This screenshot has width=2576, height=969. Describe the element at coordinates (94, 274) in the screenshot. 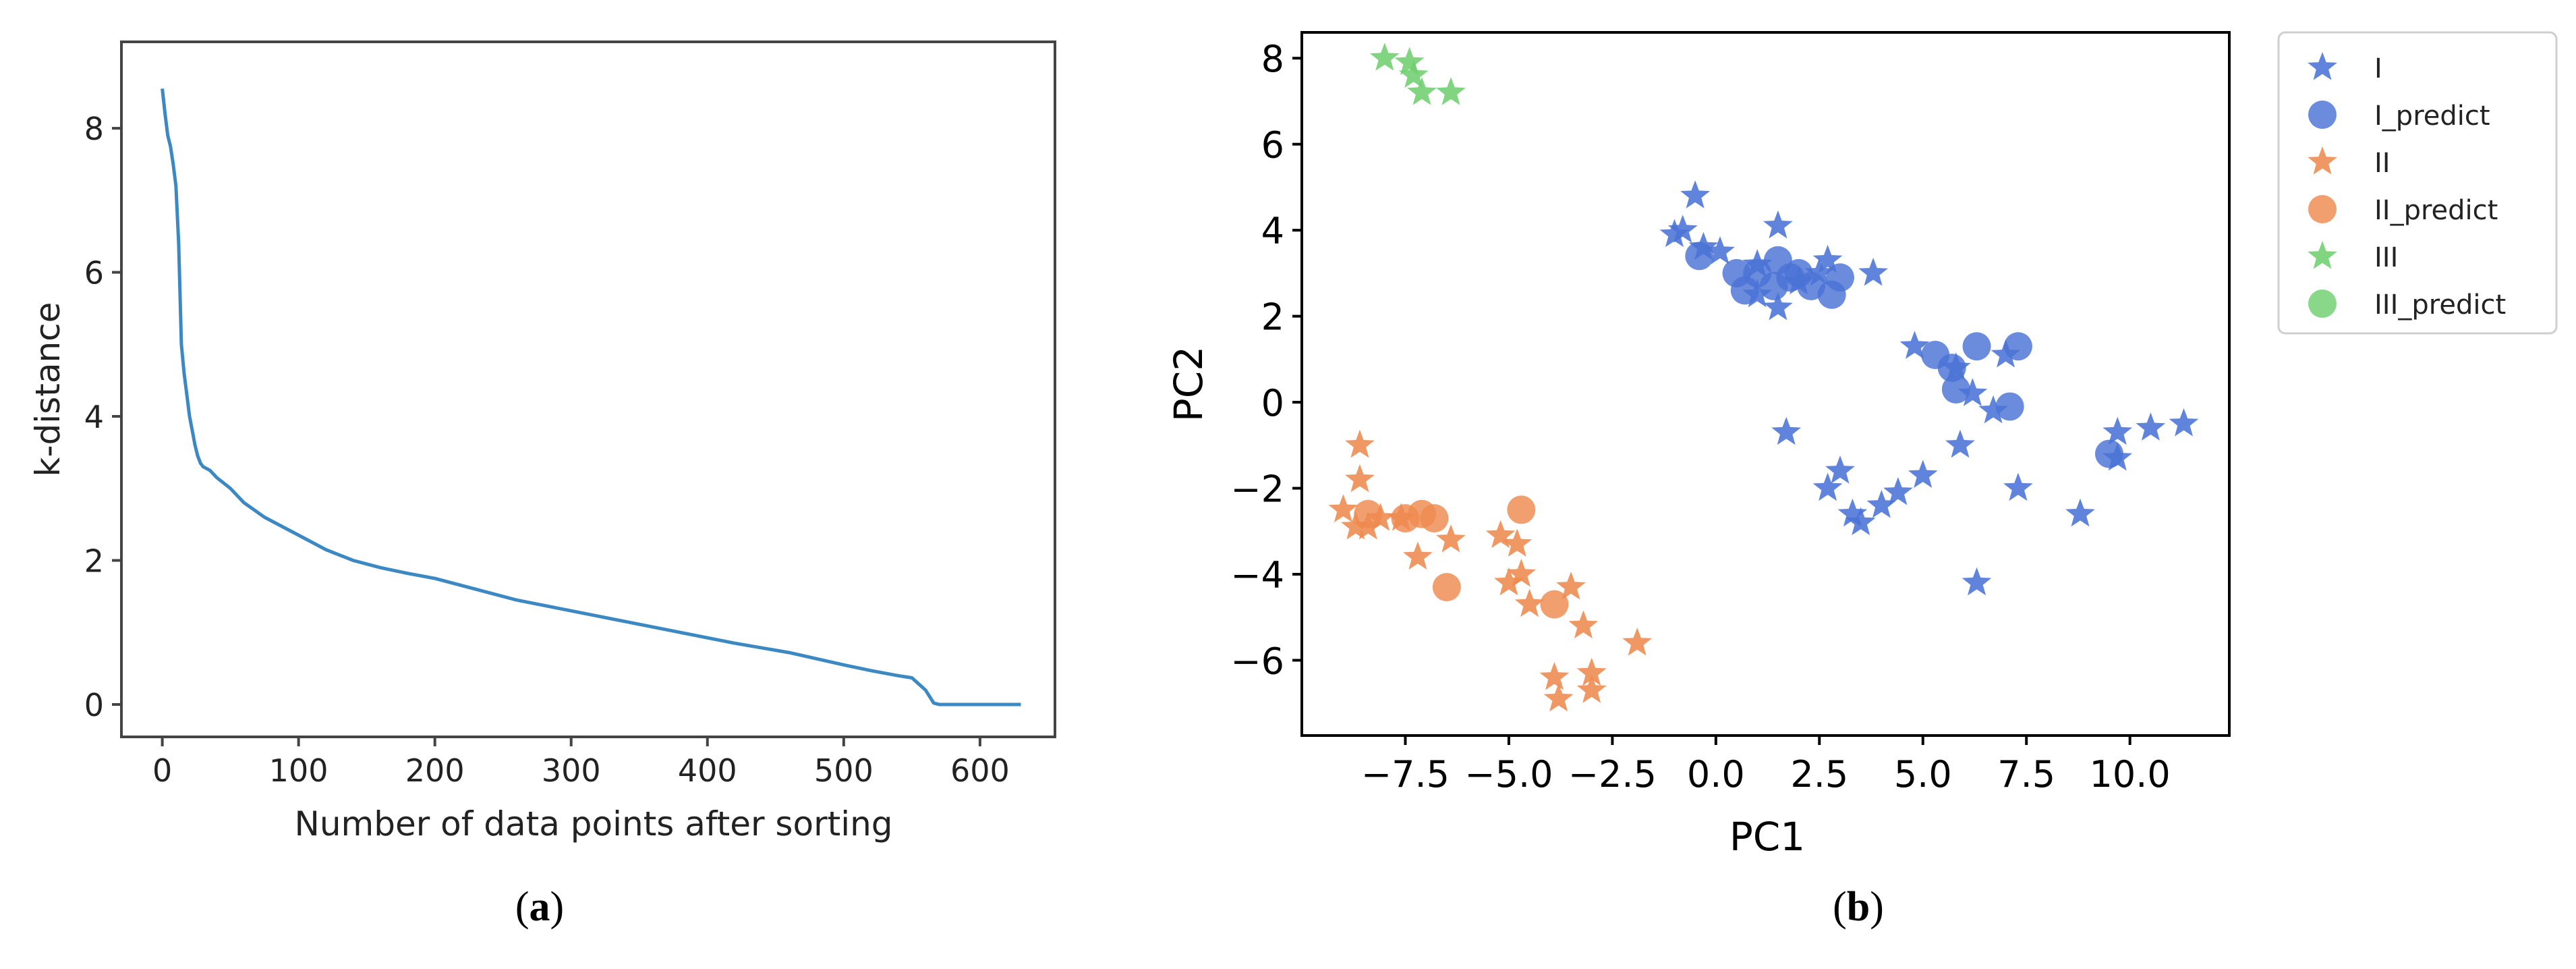

I see `plot-a-ytick-label: 6` at that location.